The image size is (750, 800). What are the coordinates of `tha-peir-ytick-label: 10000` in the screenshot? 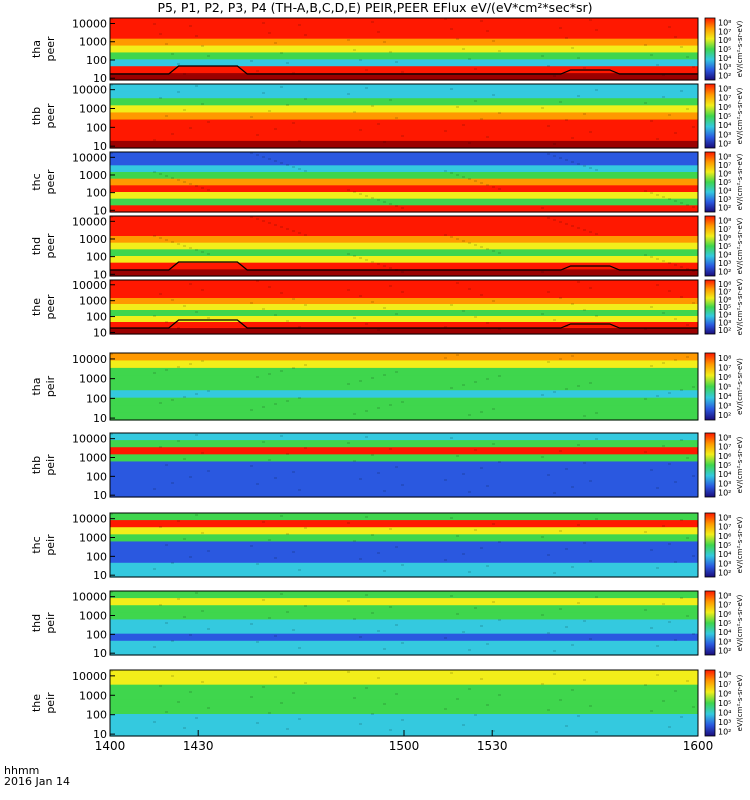 It's located at (89, 359).